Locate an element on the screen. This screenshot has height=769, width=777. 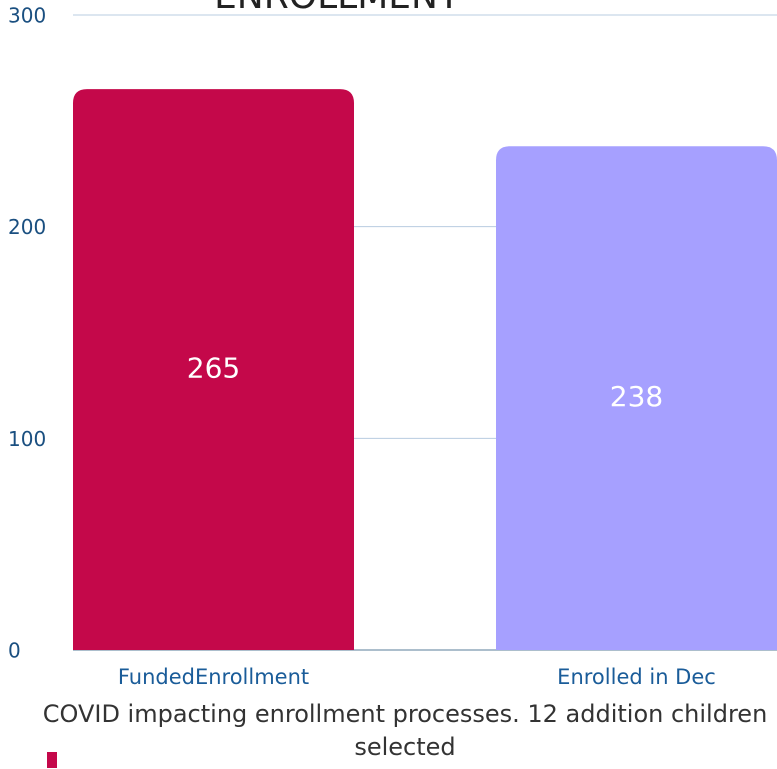
y-tick-label: 200 is located at coordinates (27, 227).